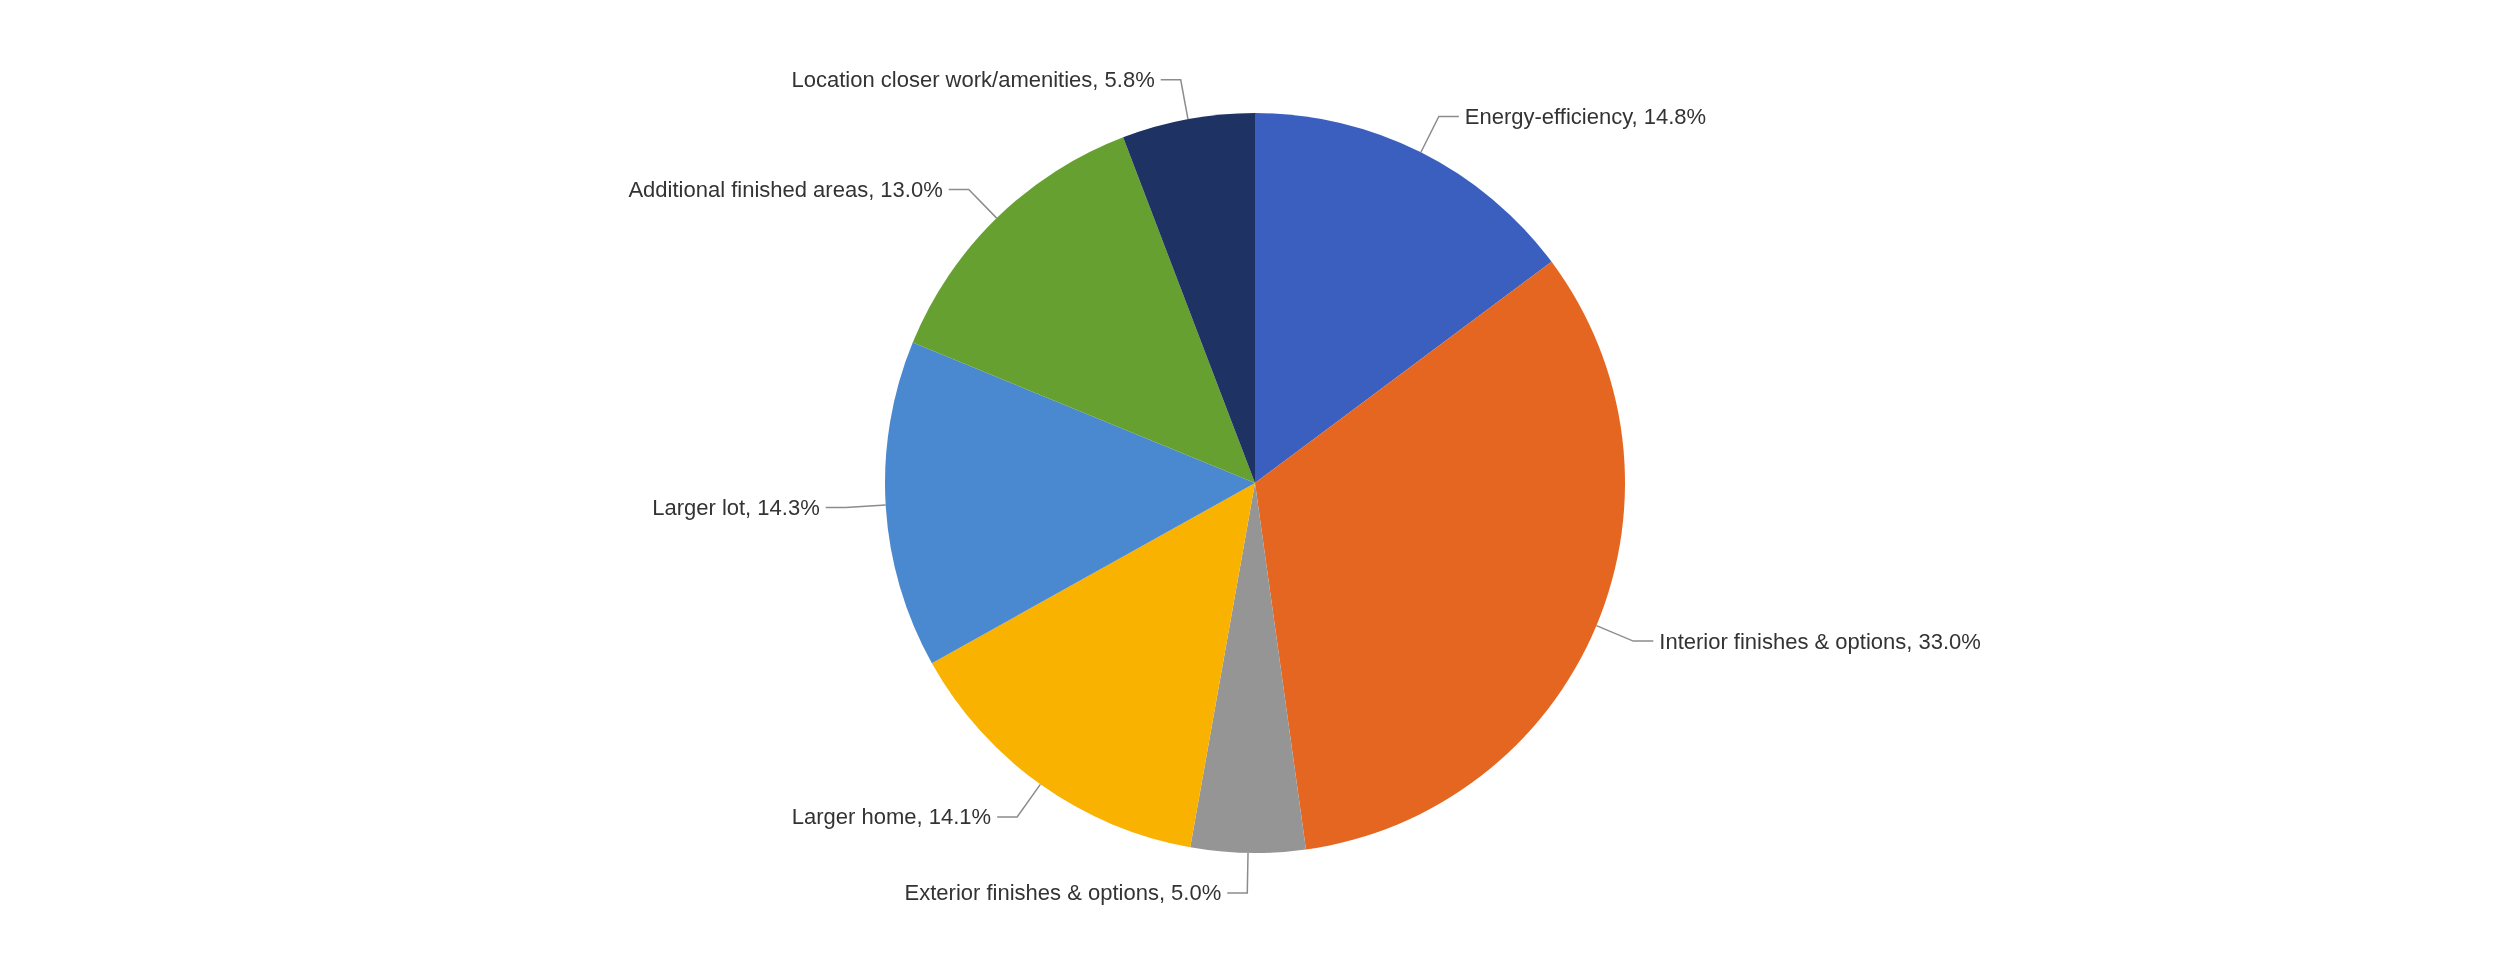 The height and width of the screenshot is (975, 2500). What do you see at coordinates (1820, 641) in the screenshot?
I see `slice-label: Interior finishes & options, 33.0%` at bounding box center [1820, 641].